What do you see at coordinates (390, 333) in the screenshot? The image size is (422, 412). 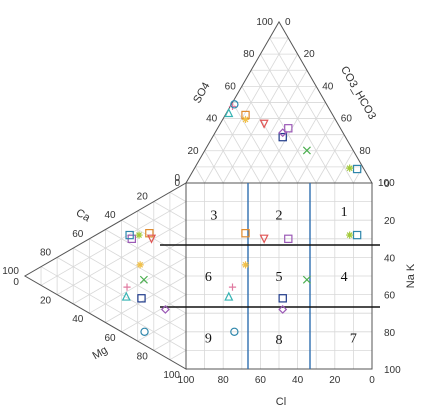 I see `nak-tick-label: 80` at bounding box center [390, 333].